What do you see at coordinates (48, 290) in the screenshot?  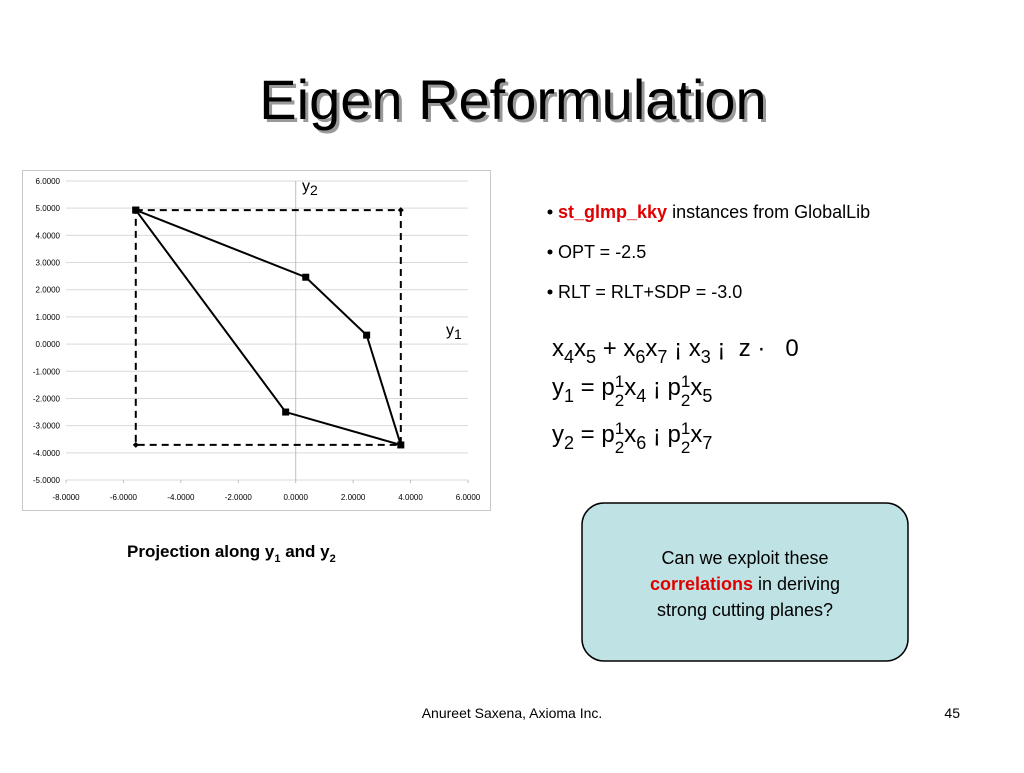 I see `y-tick-label: 2.0000` at bounding box center [48, 290].